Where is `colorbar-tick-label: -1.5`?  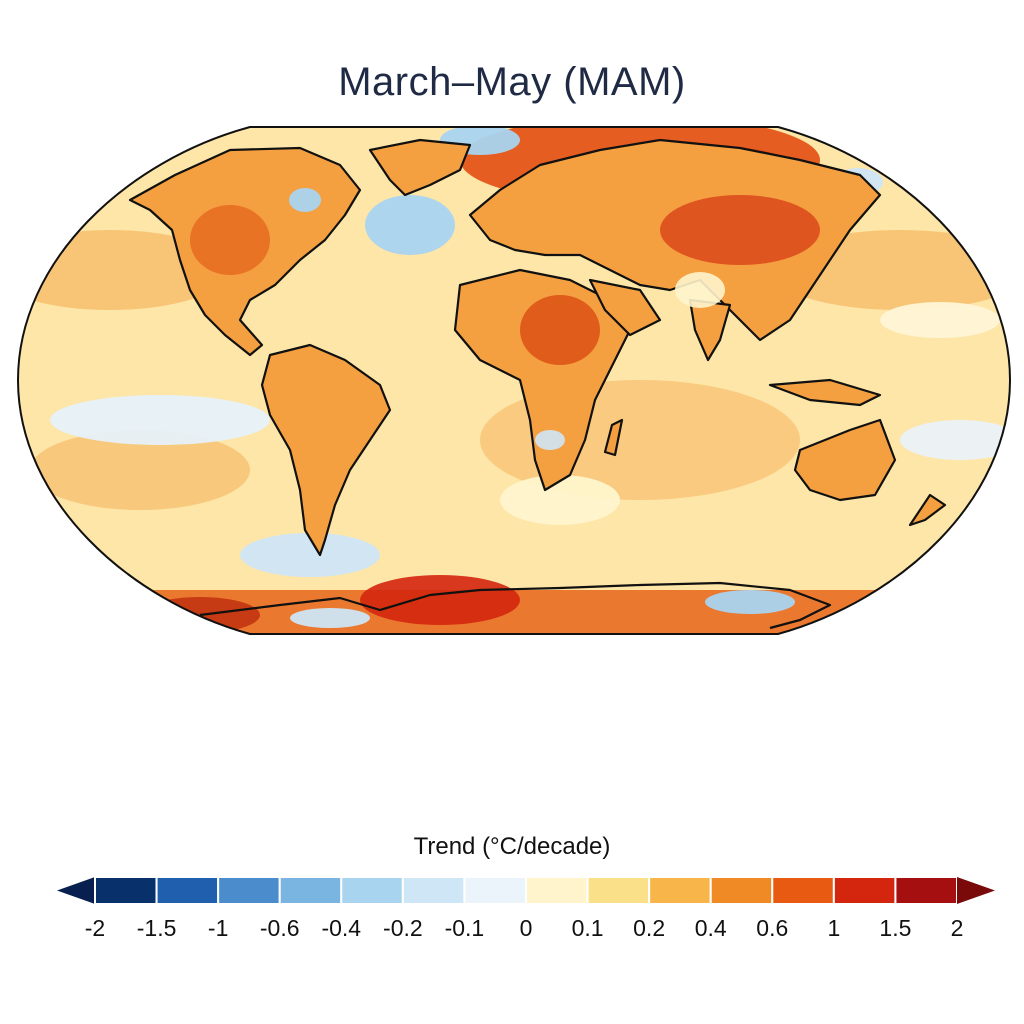 colorbar-tick-label: -1.5 is located at coordinates (157, 928).